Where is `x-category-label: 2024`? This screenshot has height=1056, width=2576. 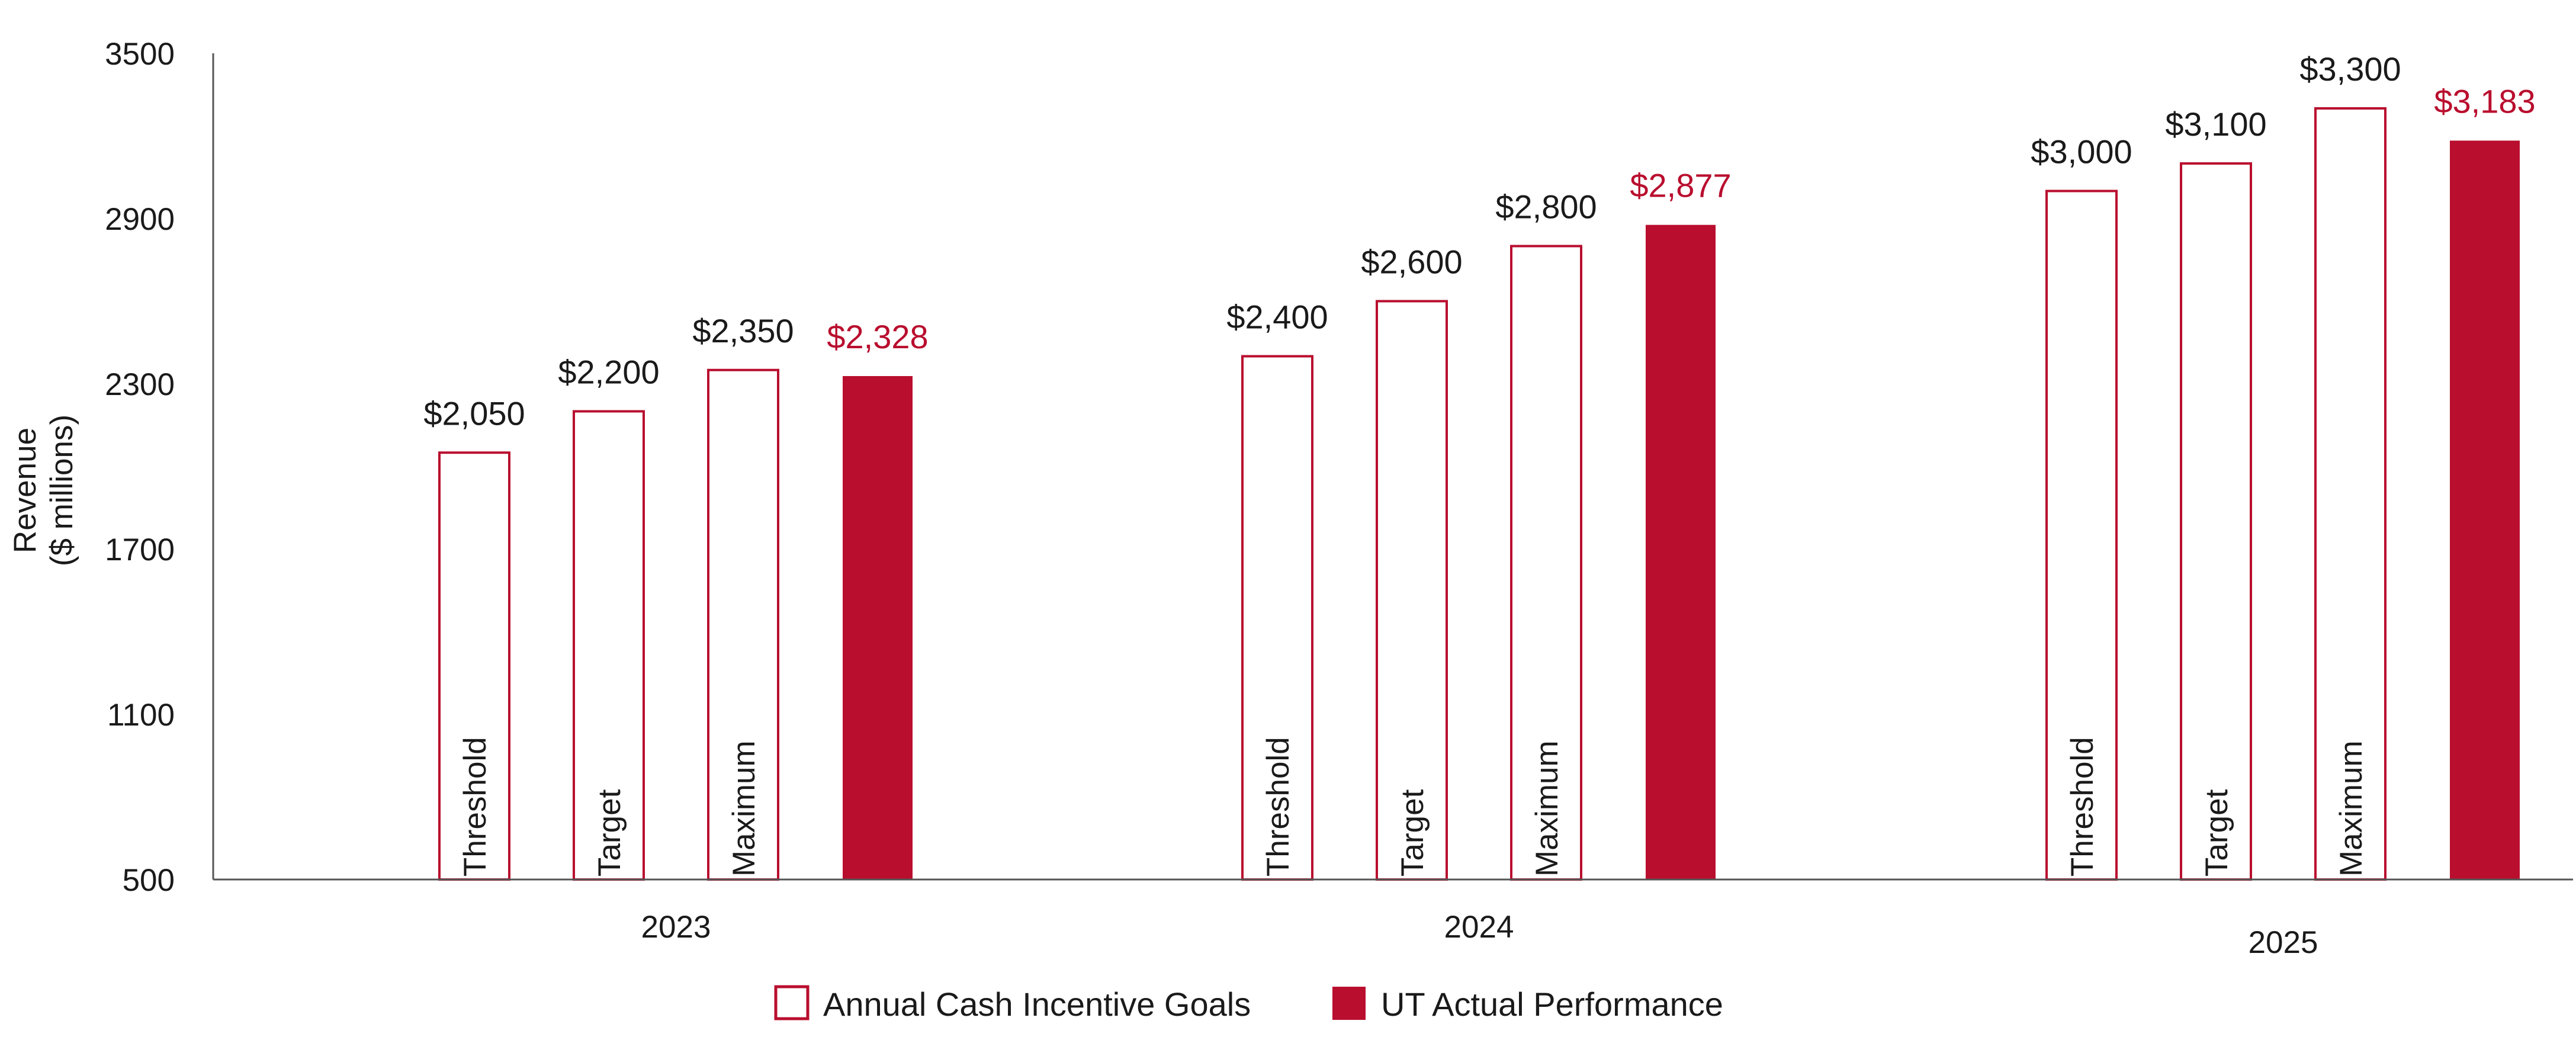
x-category-label: 2024 is located at coordinates (1479, 927).